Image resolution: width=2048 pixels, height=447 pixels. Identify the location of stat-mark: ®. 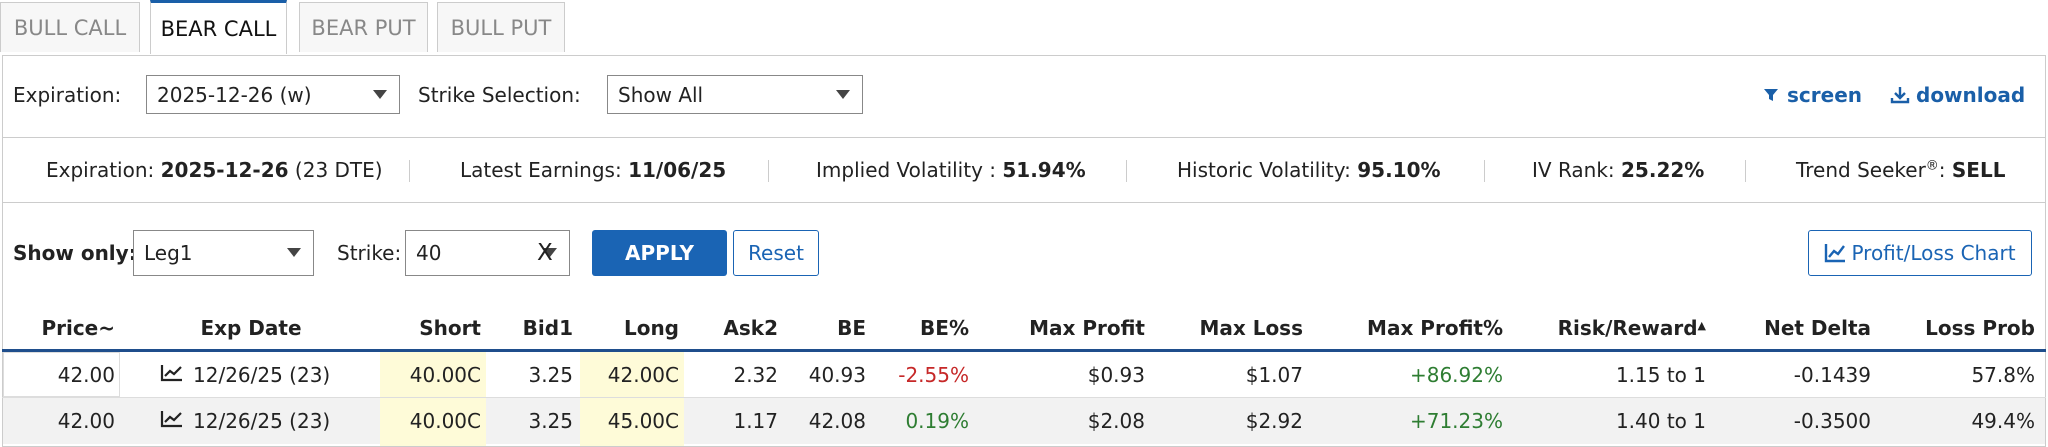
(1932, 166).